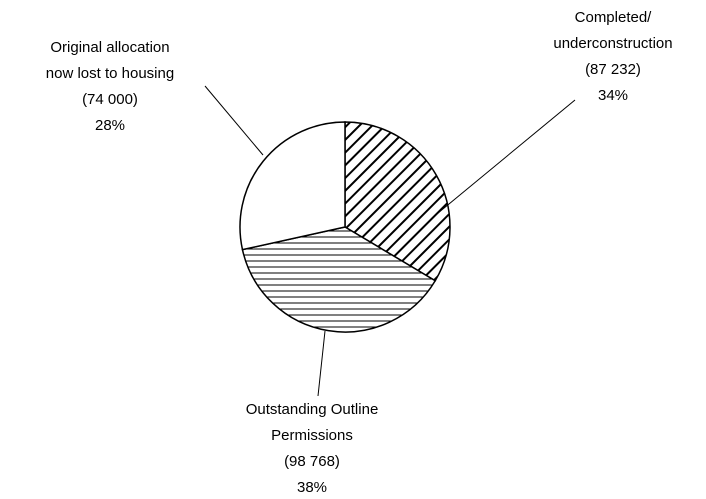  What do you see at coordinates (110, 73) in the screenshot?
I see `slice-label: now lost to housing` at bounding box center [110, 73].